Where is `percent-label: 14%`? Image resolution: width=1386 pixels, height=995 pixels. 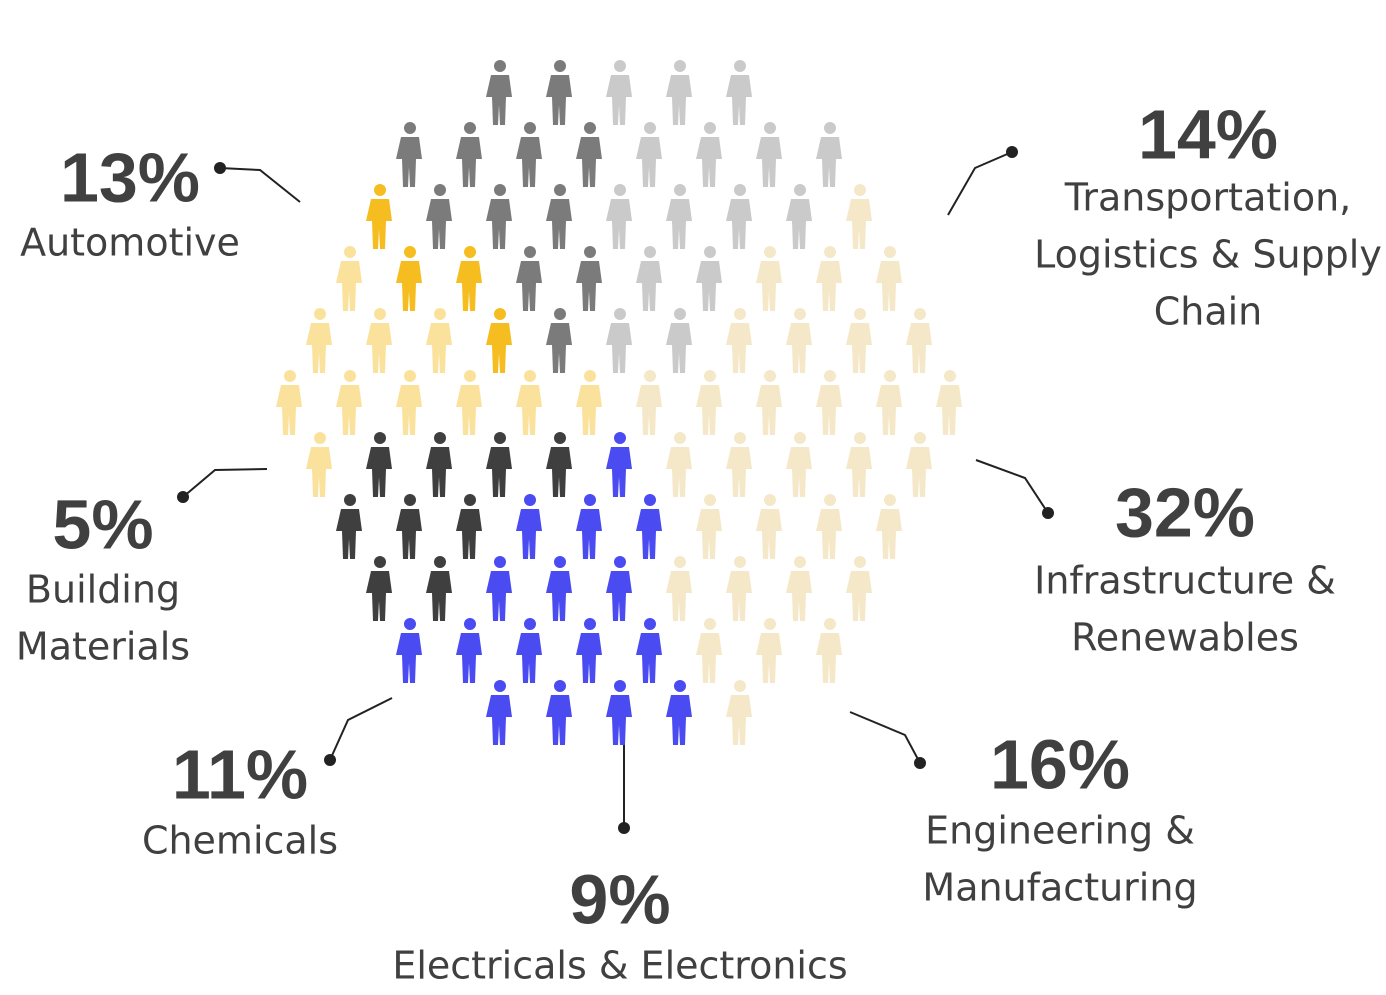 percent-label: 14% is located at coordinates (1208, 134).